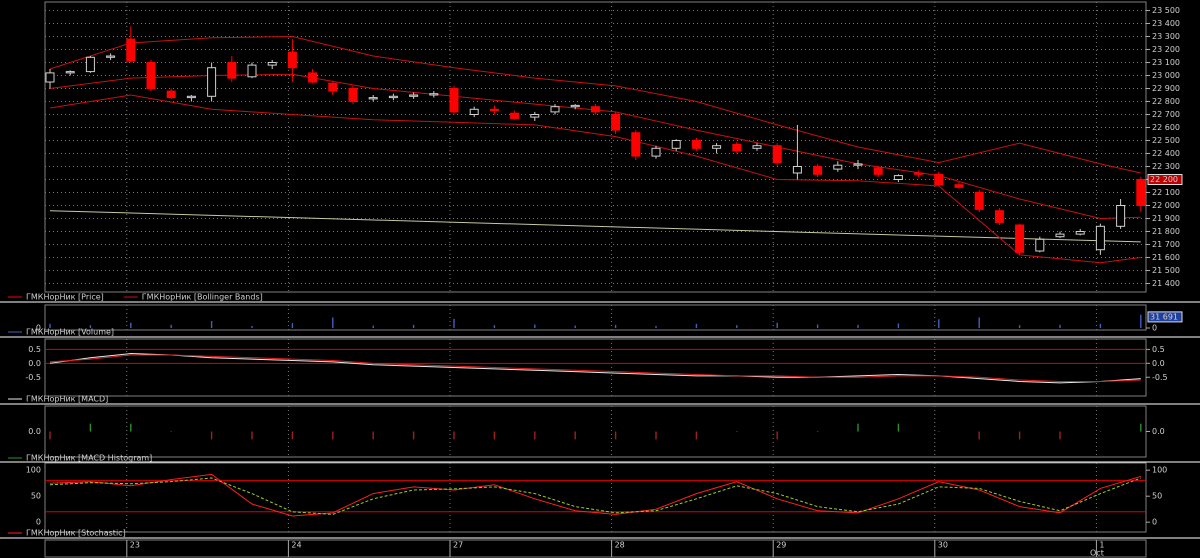 This screenshot has height=558, width=1200. I want to click on last-value-label: 22 200, so click(1164, 179).